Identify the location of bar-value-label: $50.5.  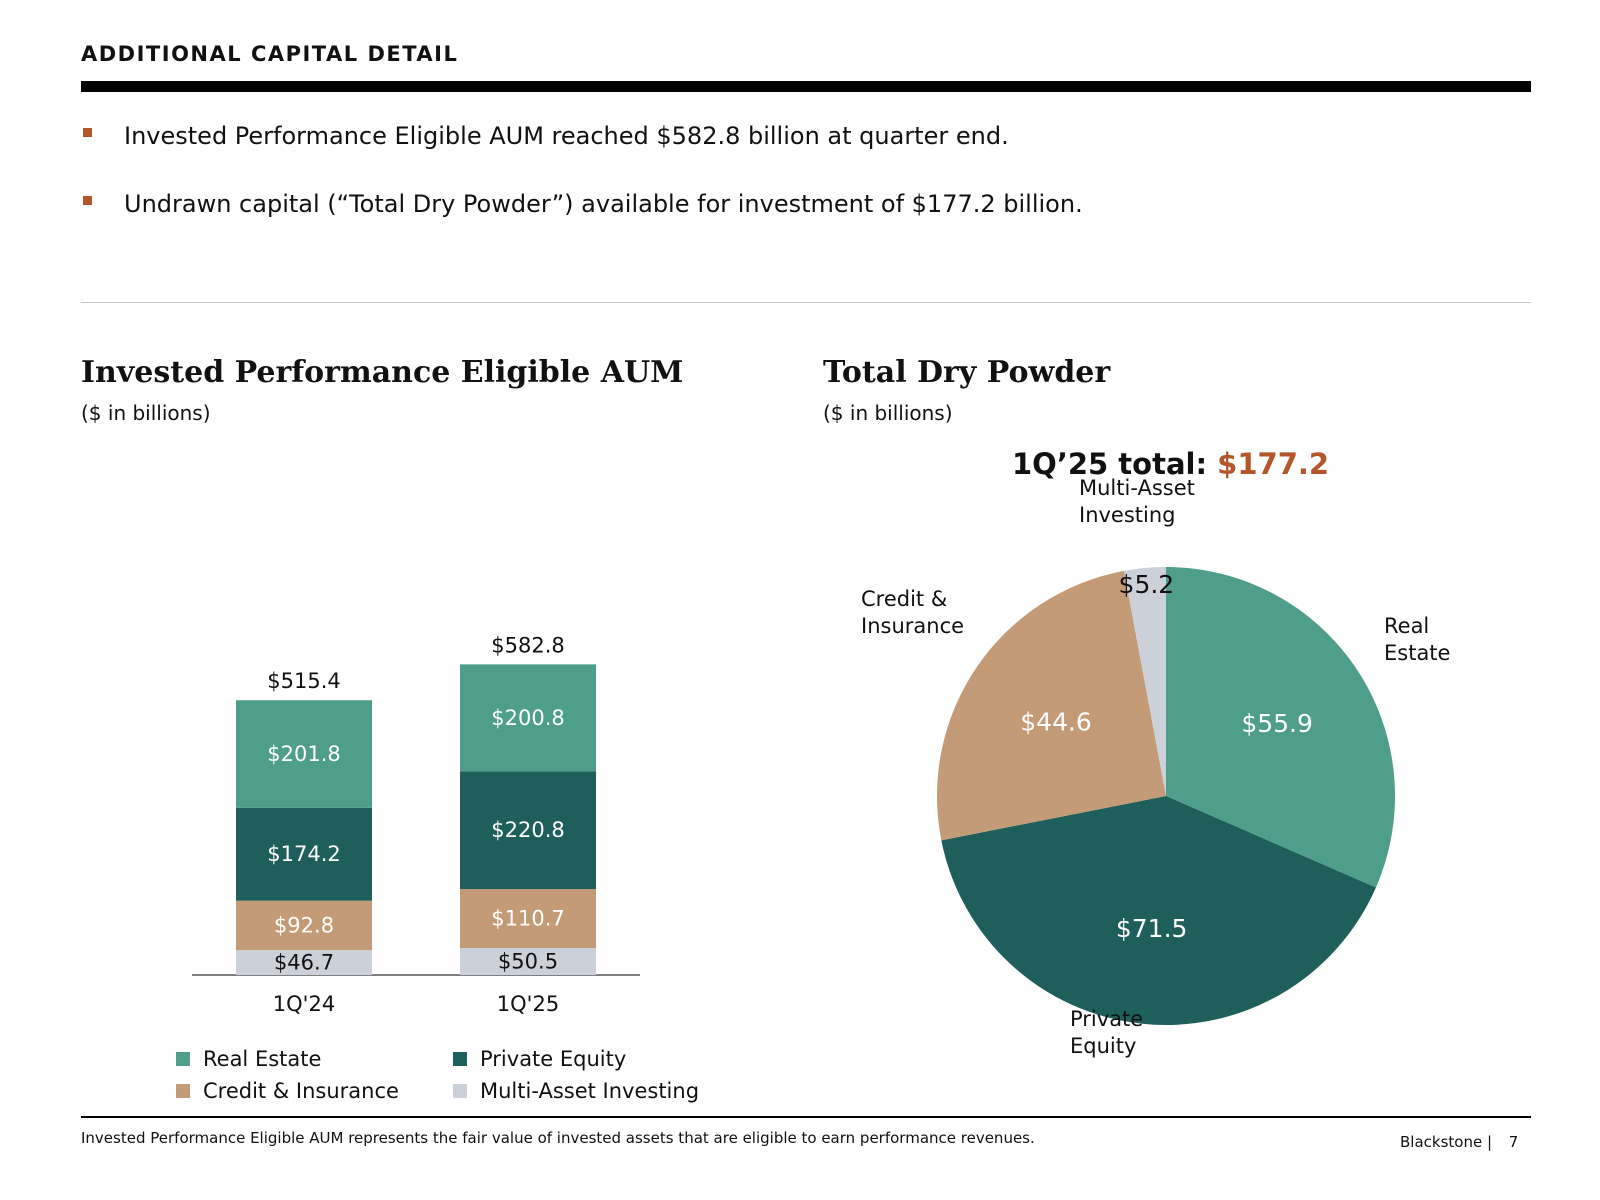
(528, 962).